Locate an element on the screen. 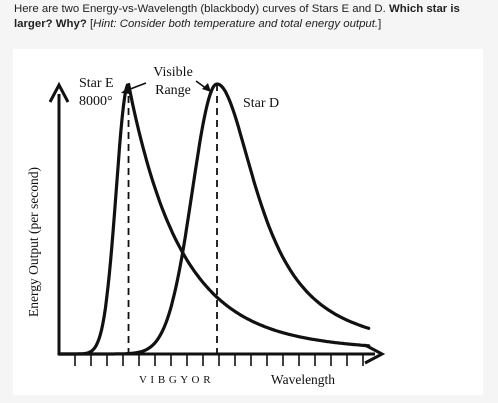 This screenshot has width=498, height=403. question-bold: Which star is larger? Why? is located at coordinates (237, 16).